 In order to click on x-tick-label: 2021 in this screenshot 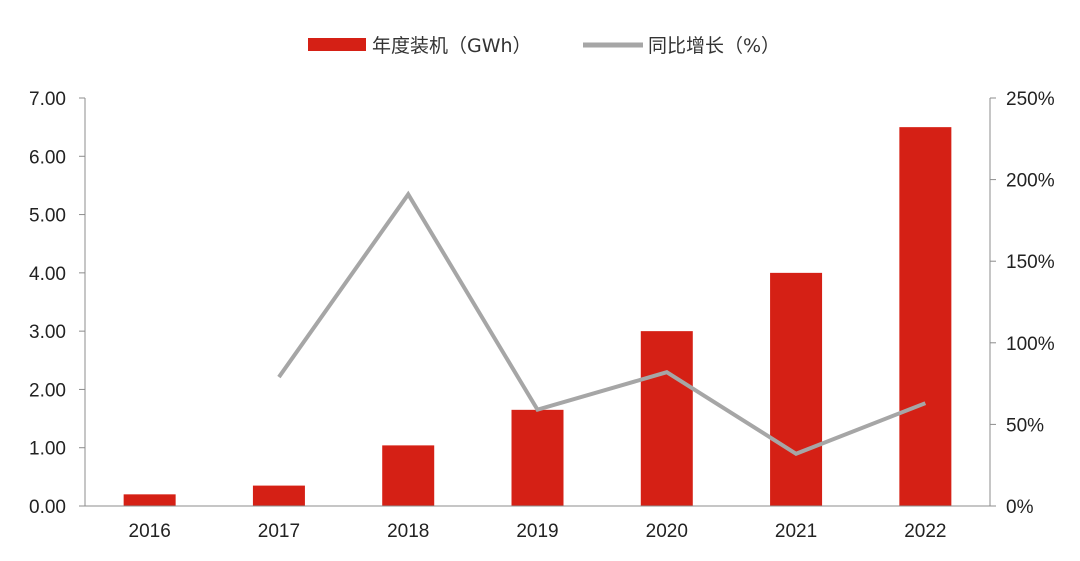, I will do `click(796, 531)`.